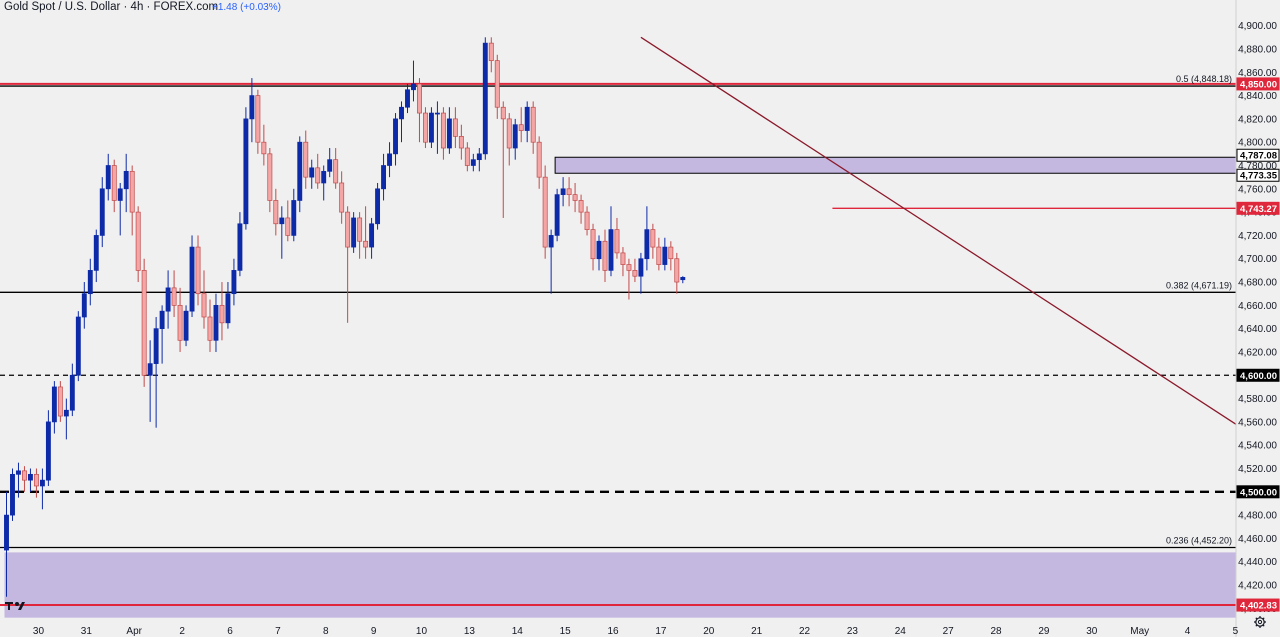 This screenshot has width=1280, height=637. I want to click on time-tick-label: 4, so click(1188, 631).